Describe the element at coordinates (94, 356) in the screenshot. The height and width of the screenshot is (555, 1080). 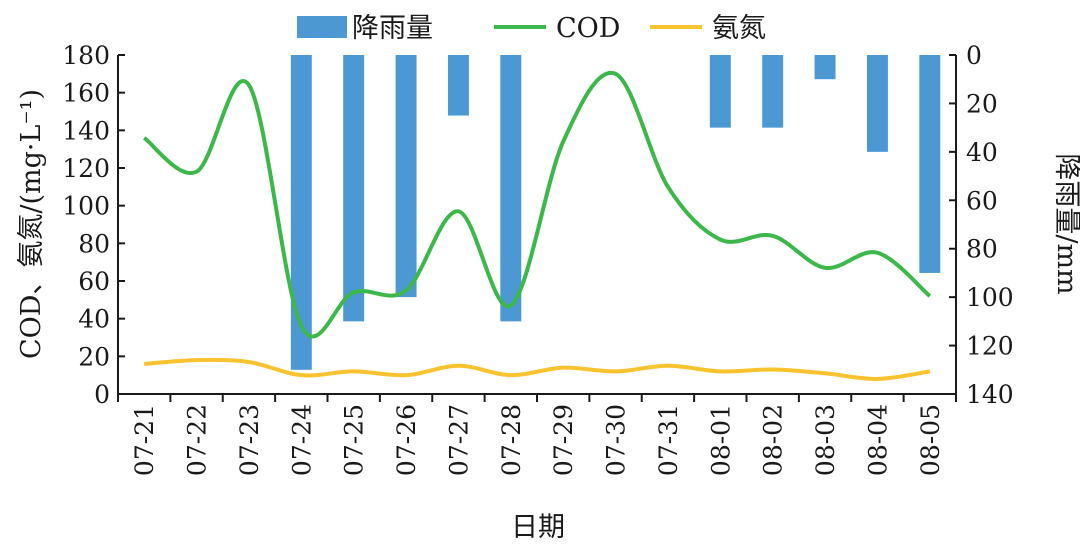
I see `y-tick-label-left: 20` at that location.